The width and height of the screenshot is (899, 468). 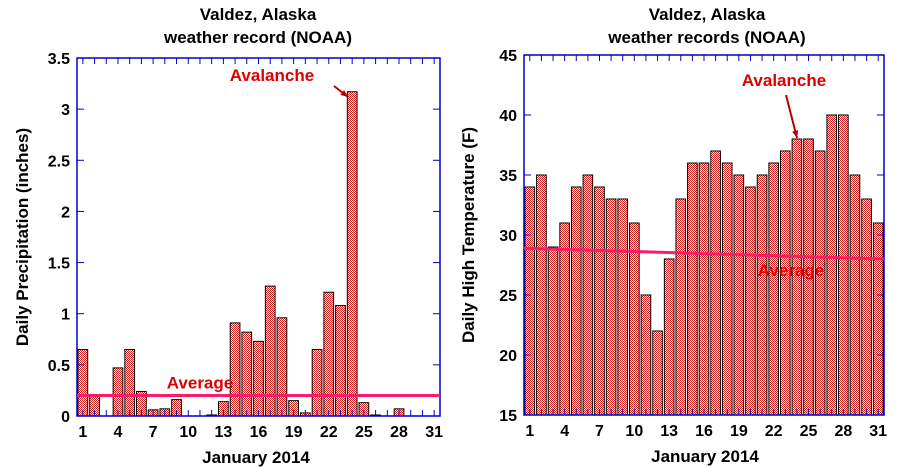 I want to click on average-line, so click(x=704, y=253).